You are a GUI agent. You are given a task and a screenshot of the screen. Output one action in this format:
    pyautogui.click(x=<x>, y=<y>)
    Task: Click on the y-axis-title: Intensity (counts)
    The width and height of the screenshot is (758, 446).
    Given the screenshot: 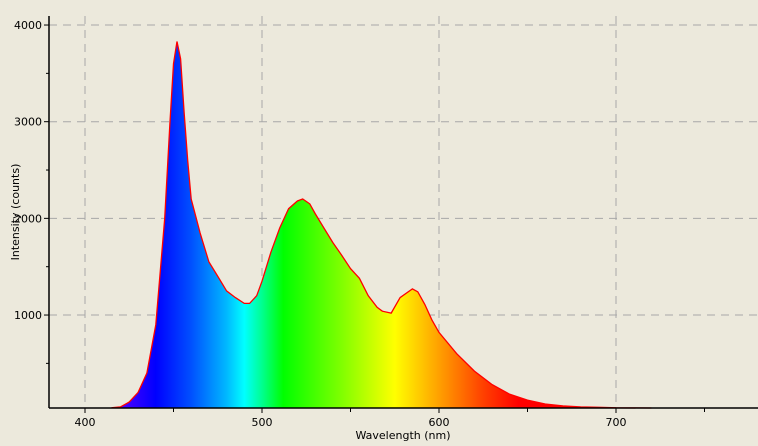 What is the action you would take?
    pyautogui.click(x=15, y=212)
    